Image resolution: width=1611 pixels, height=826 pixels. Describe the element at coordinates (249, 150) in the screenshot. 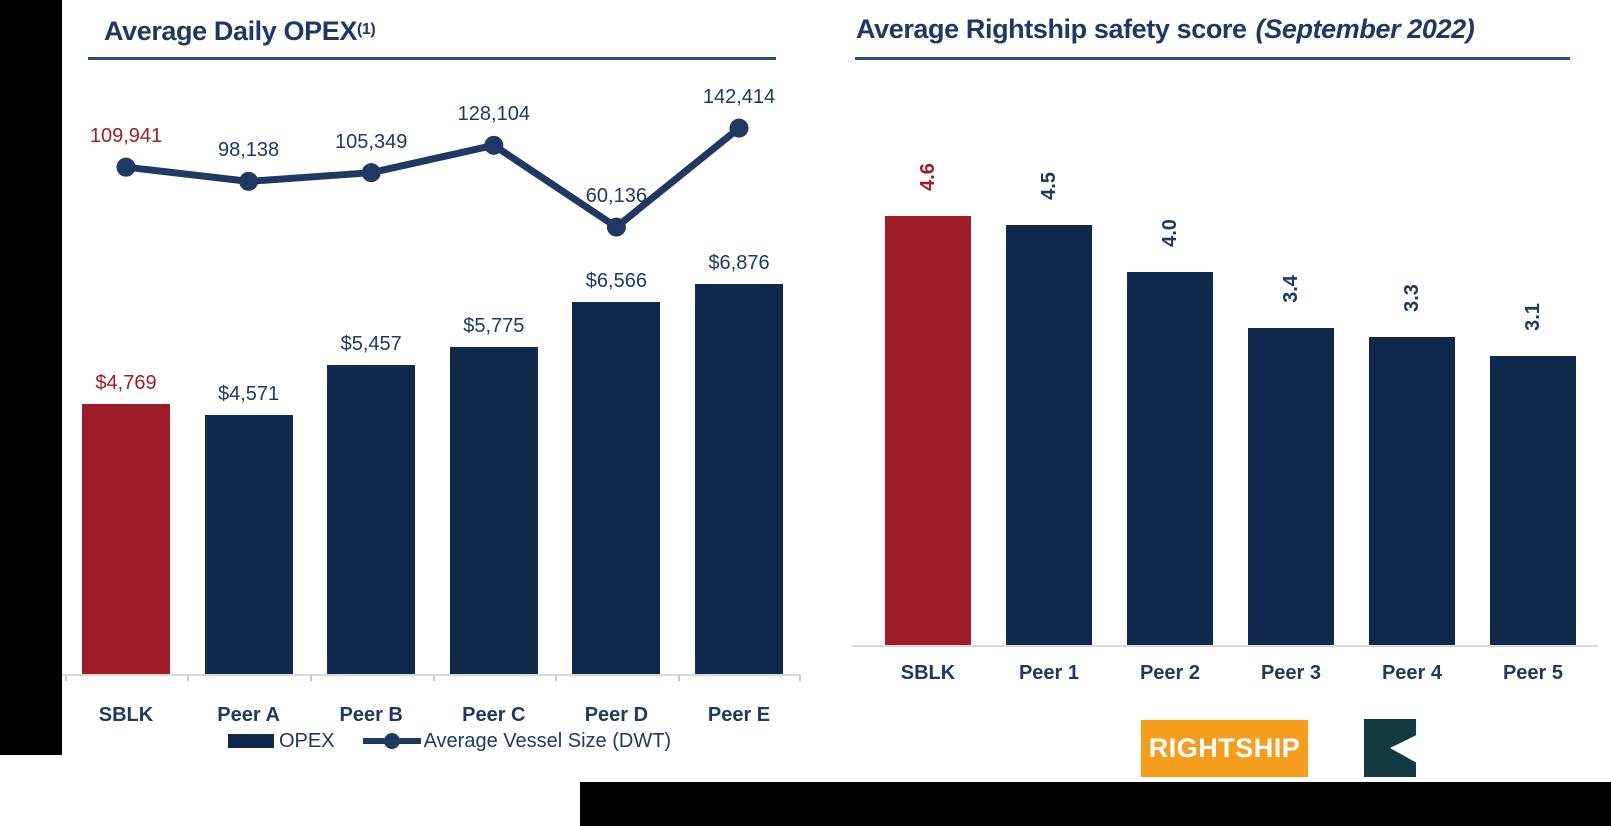

I see `vessel-size-point-label: 98,138` at that location.